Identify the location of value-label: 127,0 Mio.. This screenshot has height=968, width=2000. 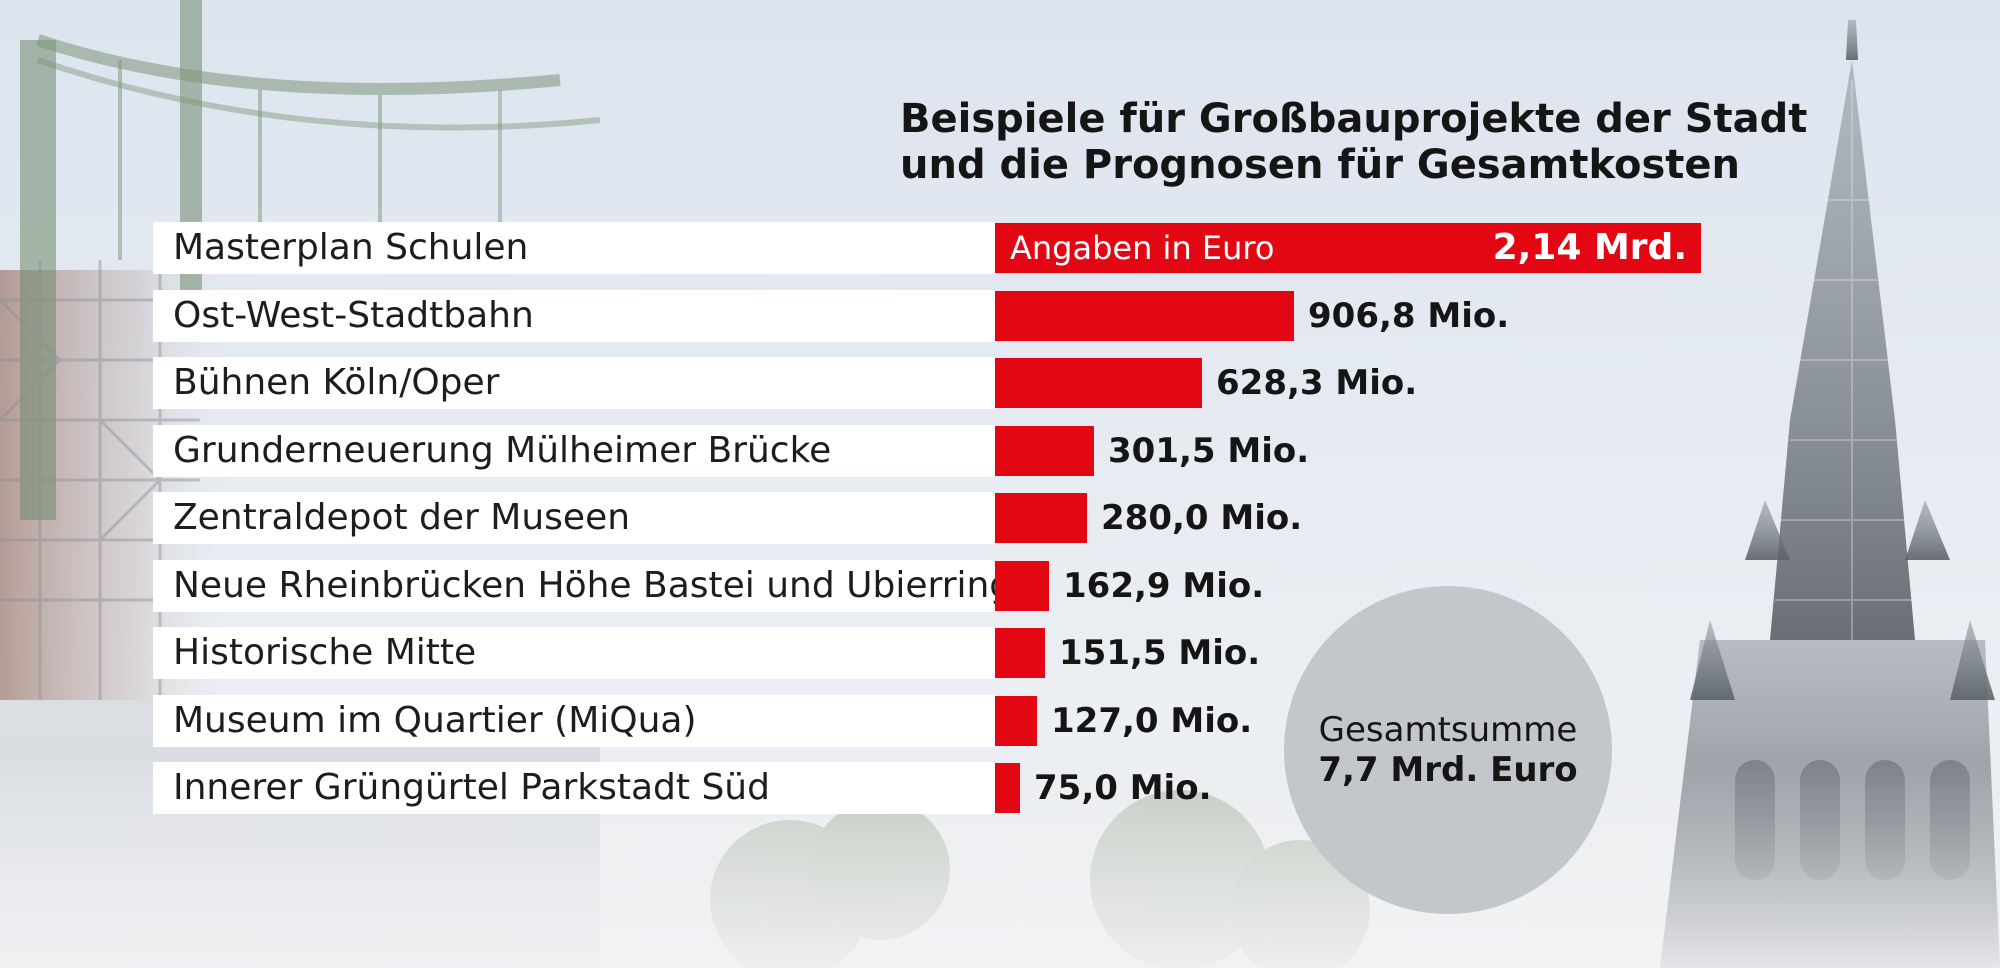
(1152, 721).